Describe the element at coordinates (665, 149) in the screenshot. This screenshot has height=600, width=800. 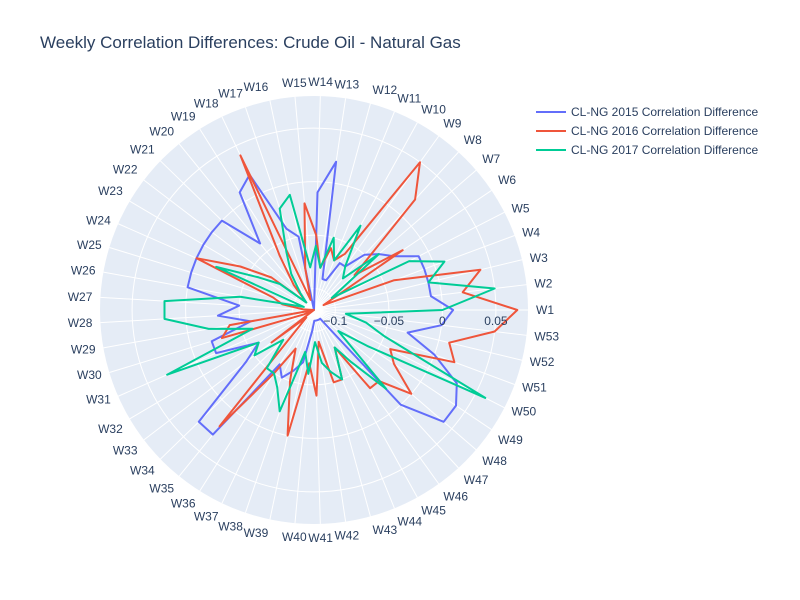
I see `legend-label-3: CL-NG 2017 Correlation Difference` at that location.